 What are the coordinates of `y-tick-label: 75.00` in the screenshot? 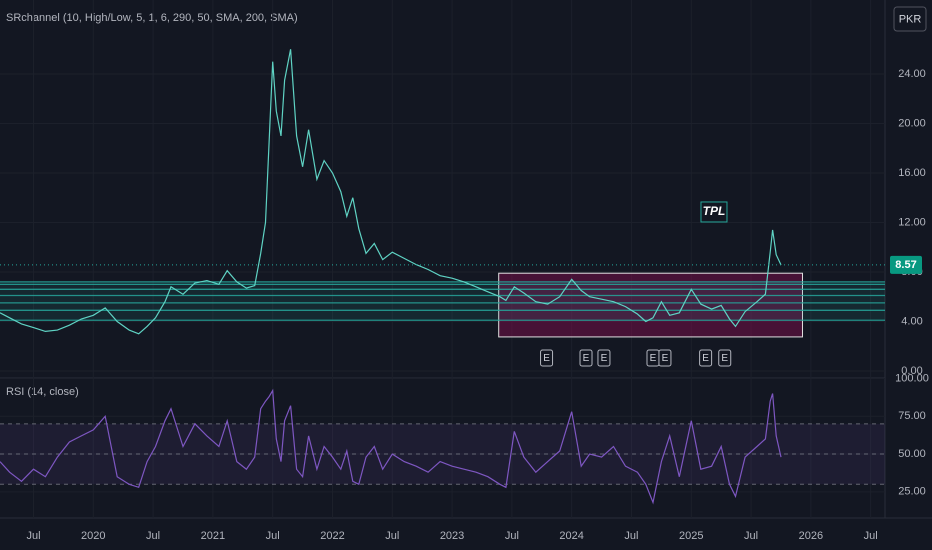 It's located at (912, 416).